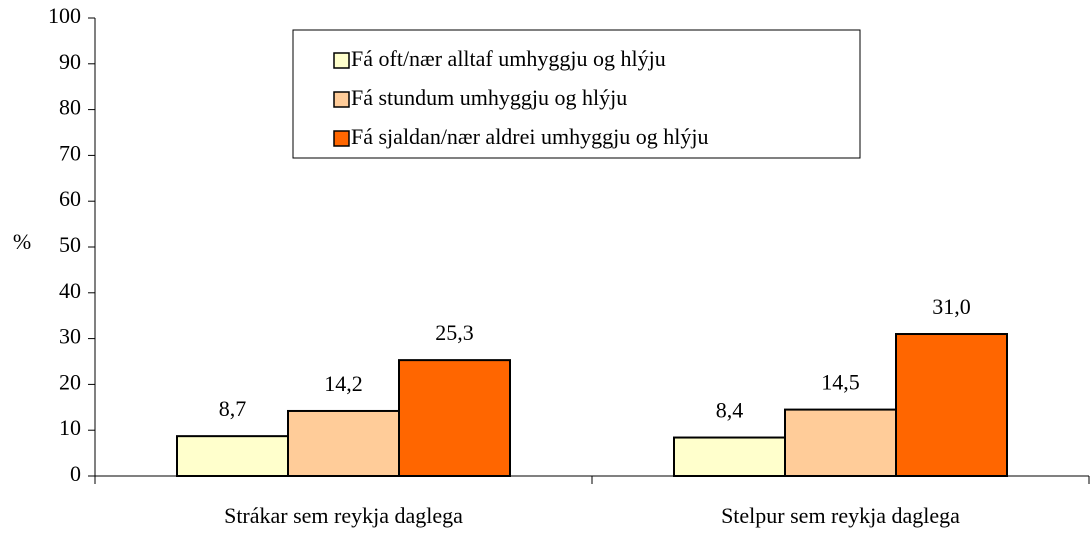  What do you see at coordinates (454, 332) in the screenshot?
I see `data-label: 25,3` at bounding box center [454, 332].